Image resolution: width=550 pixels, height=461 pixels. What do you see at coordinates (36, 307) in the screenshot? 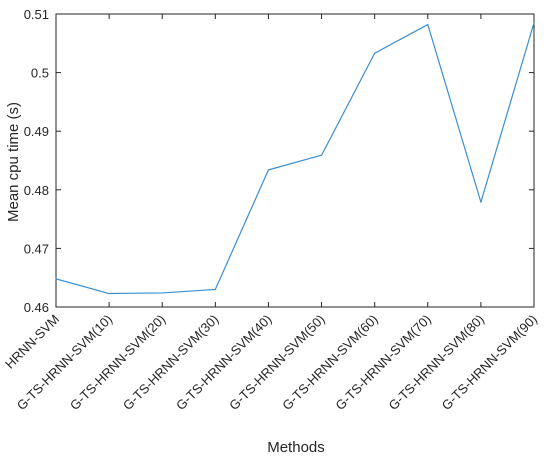
I see `y-tick-label: 0.46` at bounding box center [36, 307].